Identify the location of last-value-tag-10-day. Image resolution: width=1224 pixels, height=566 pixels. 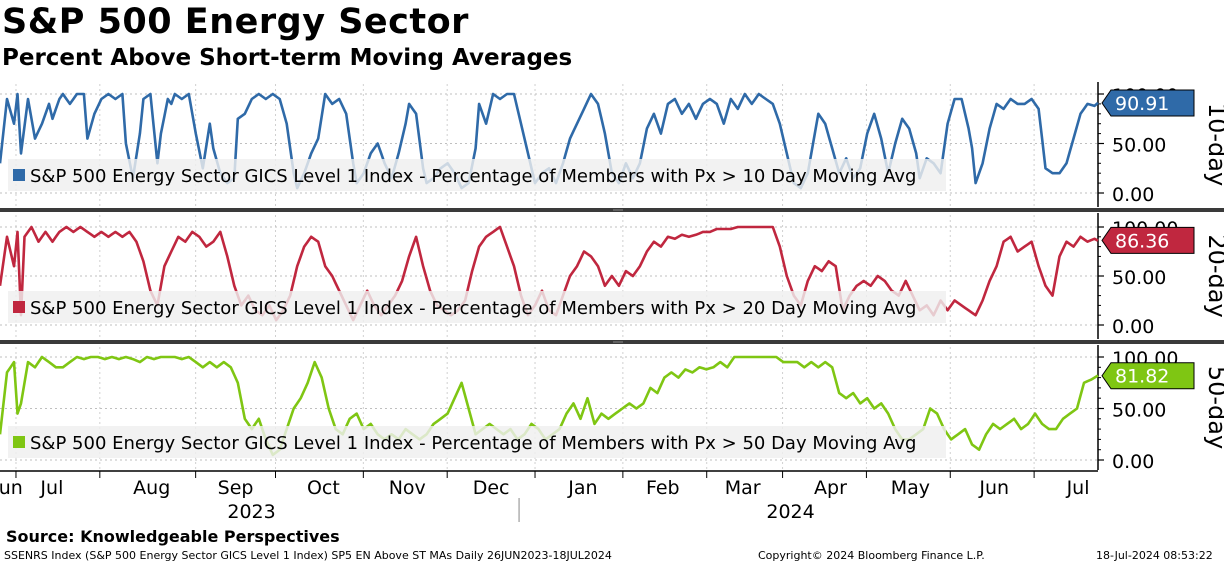
(1148, 103).